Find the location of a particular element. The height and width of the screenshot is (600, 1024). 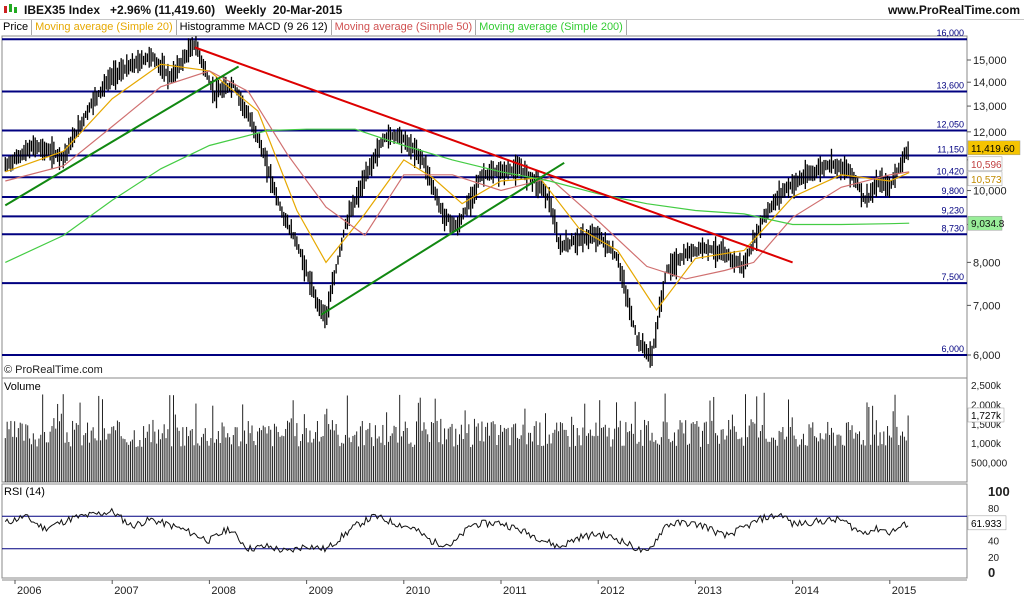

y-axis-tick-label: 8,000 is located at coordinates (987, 263).